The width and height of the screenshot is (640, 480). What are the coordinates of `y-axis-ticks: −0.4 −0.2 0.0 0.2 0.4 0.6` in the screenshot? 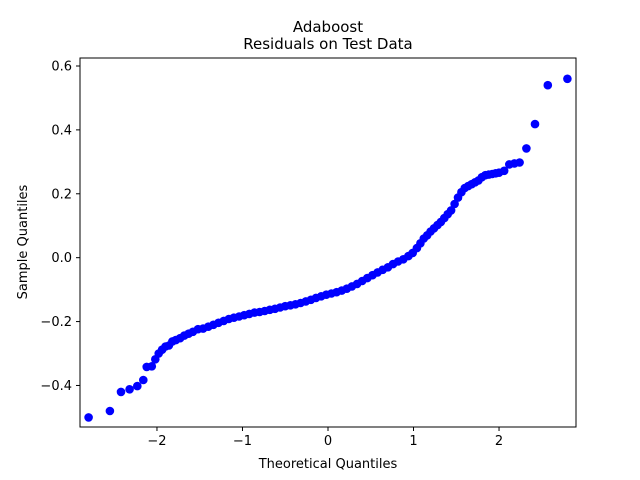 It's located at (60, 226).